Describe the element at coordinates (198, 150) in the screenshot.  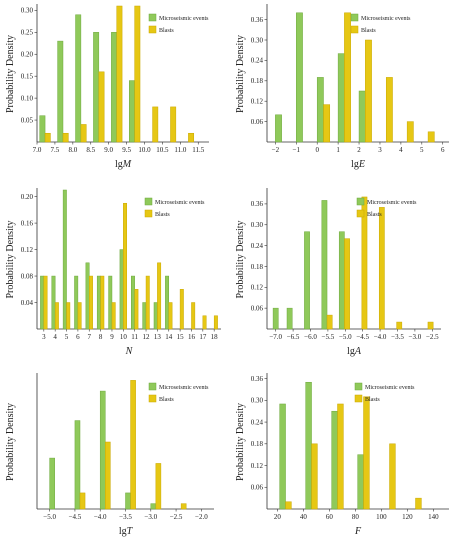
I see `x-tick-label: 11.5` at that location.